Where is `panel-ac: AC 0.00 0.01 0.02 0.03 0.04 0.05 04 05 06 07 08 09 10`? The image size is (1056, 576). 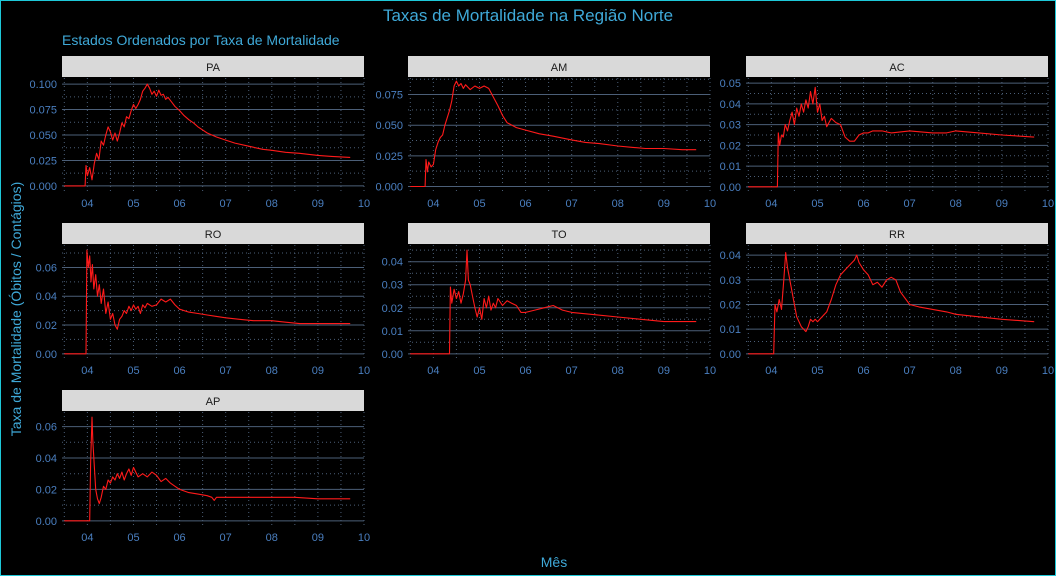 panel-ac: AC 0.00 0.01 0.02 0.03 0.04 0.05 04 05 06 07 08 09 10 is located at coordinates (887, 133).